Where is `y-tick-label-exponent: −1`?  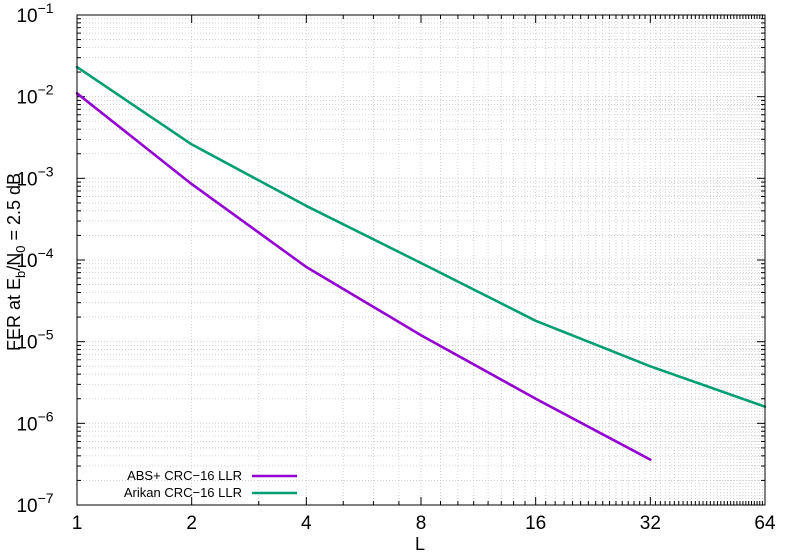
y-tick-label-exponent: −1 is located at coordinates (46, 8).